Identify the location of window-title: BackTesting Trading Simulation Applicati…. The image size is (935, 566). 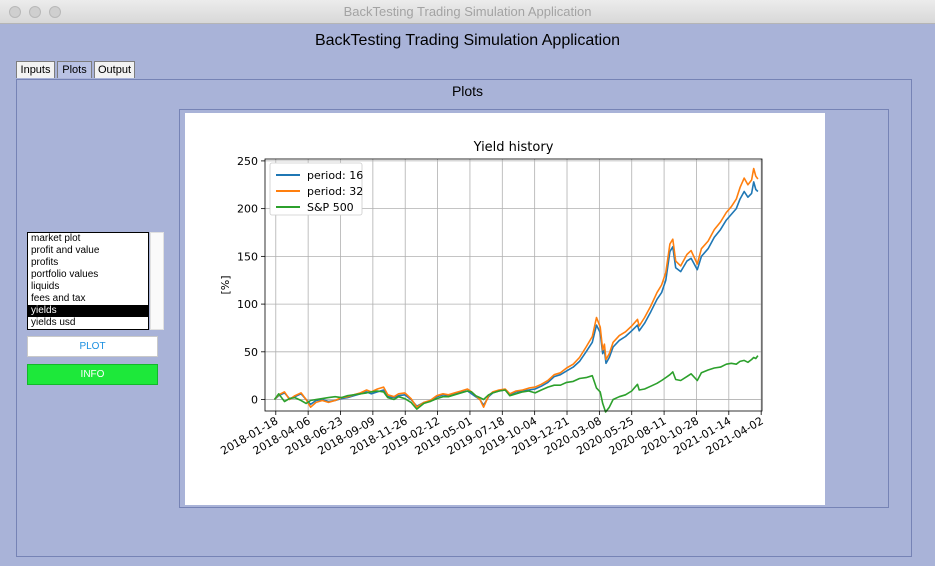
(467, 11).